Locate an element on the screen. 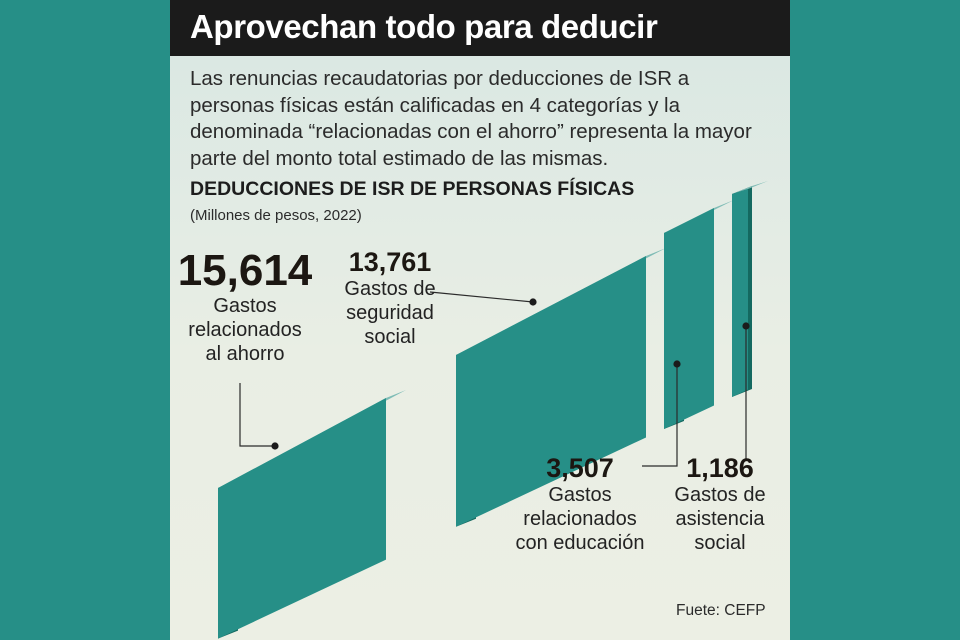 The width and height of the screenshot is (960, 640). value-label: 15,614 is located at coordinates (245, 270).